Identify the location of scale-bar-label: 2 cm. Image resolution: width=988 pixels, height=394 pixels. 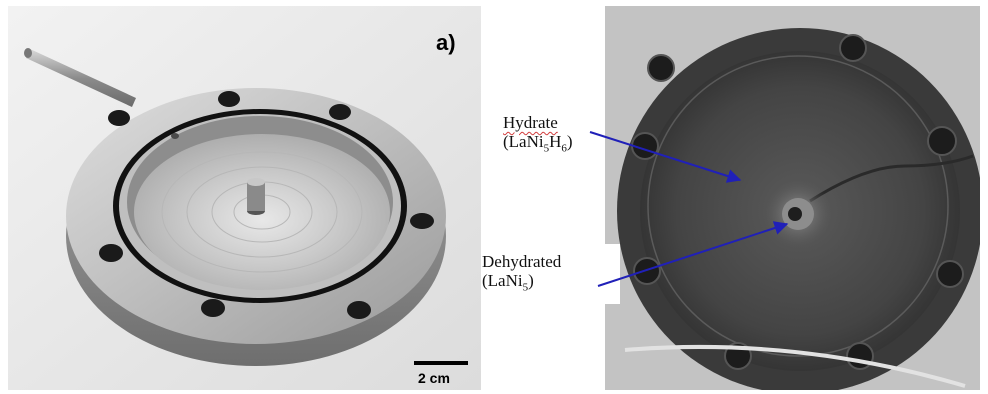
(434, 378).